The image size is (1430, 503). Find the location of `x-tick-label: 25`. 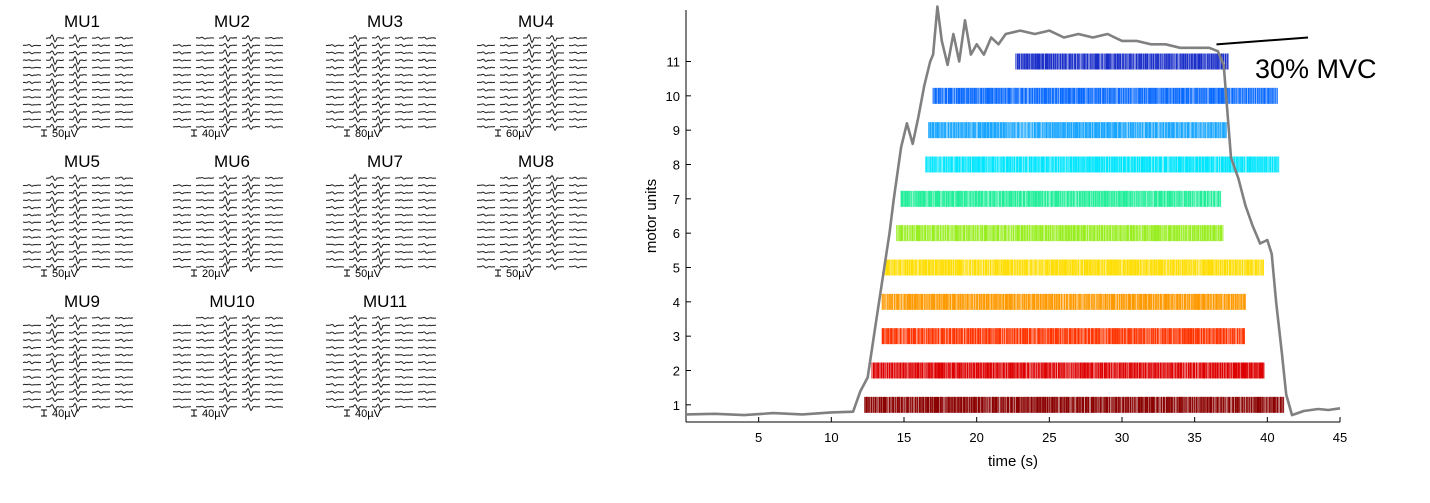

x-tick-label: 25 is located at coordinates (1049, 437).